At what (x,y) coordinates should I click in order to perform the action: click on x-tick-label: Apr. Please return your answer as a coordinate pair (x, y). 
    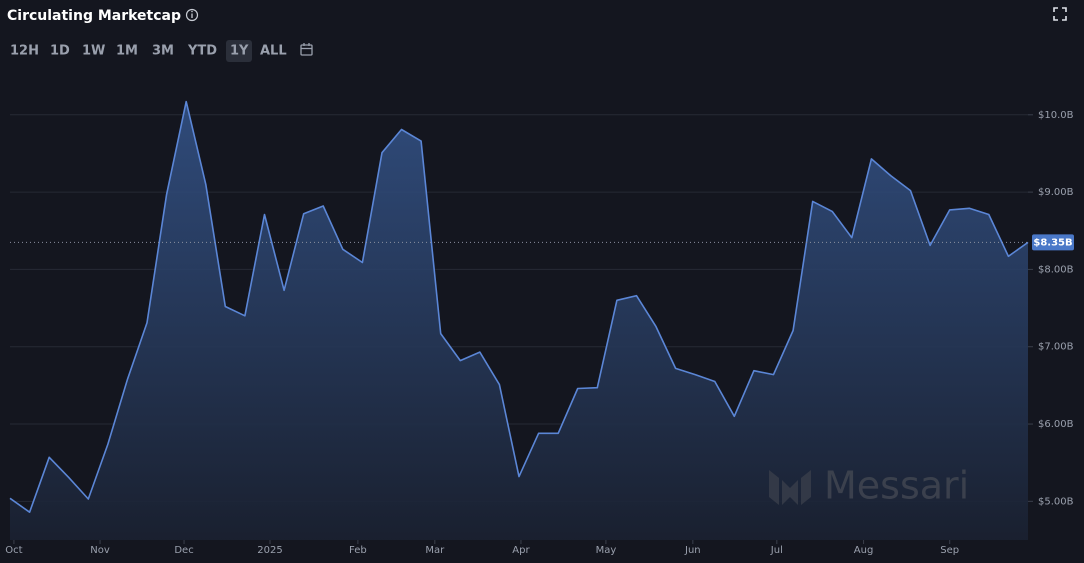
    Looking at the image, I should click on (521, 550).